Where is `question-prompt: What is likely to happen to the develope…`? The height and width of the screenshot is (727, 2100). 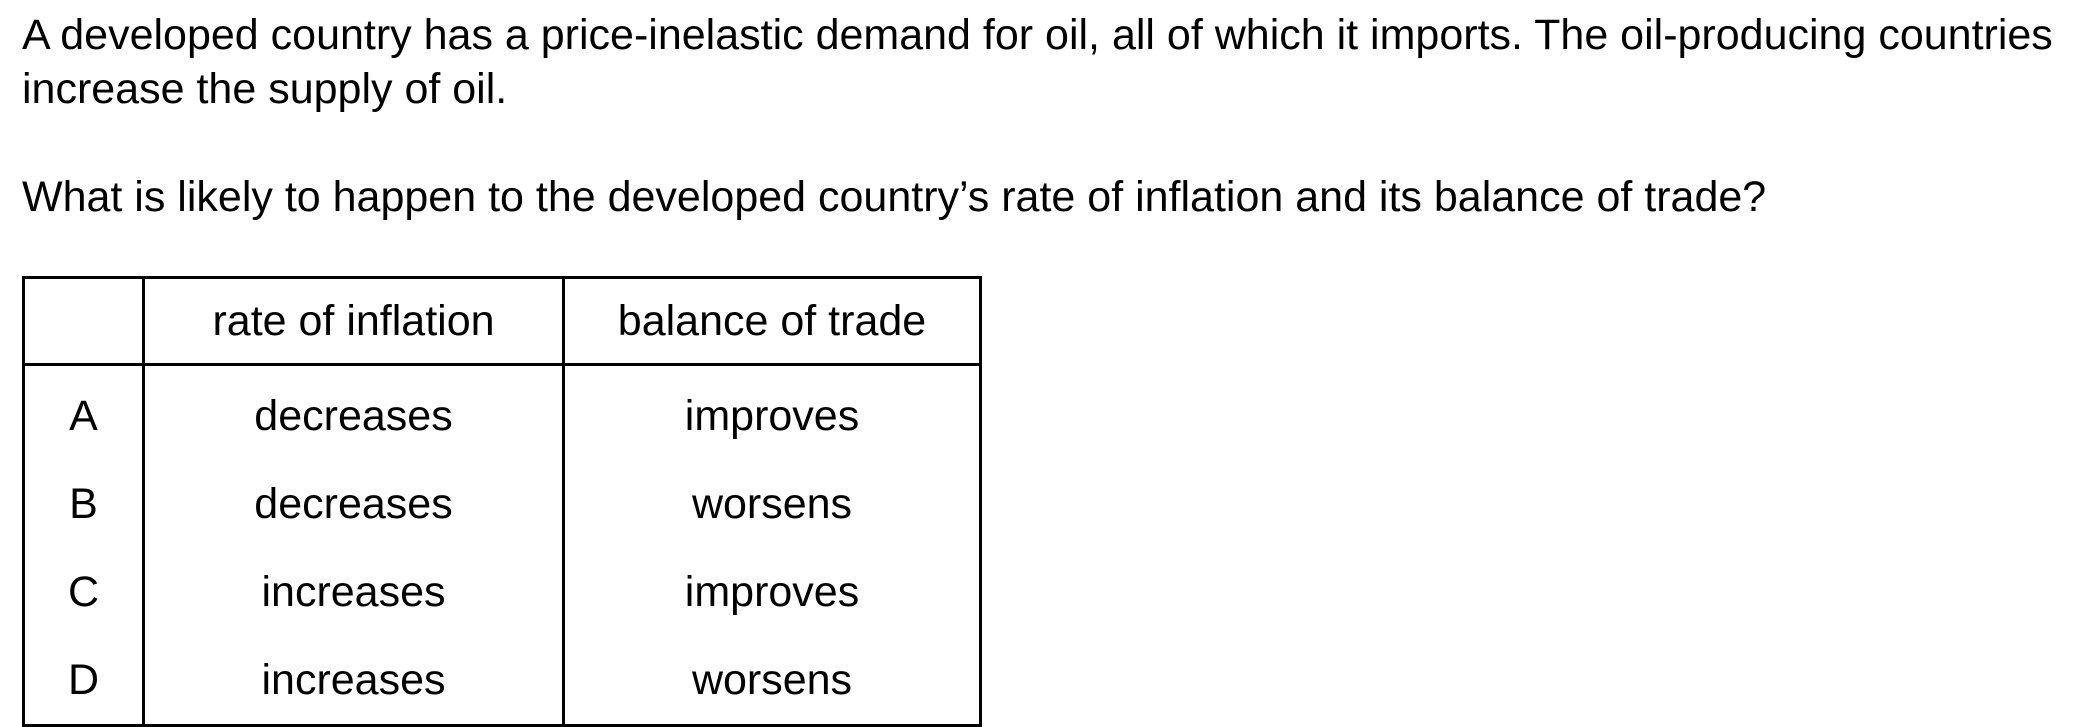
question-prompt: What is likely to happen to the develope… is located at coordinates (894, 197).